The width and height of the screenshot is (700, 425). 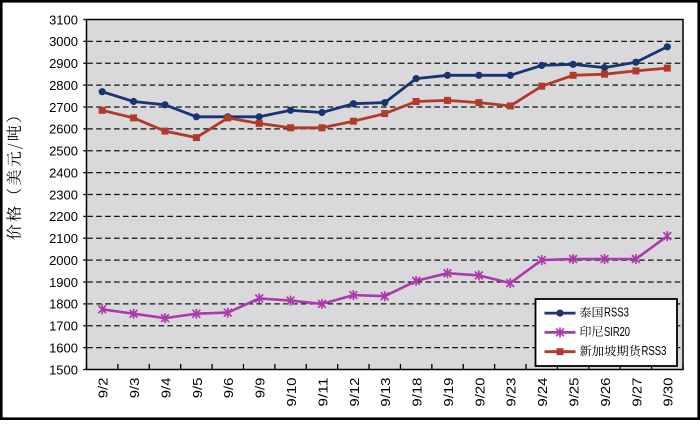 I want to click on svg-text: 2600, so click(x=63, y=129).